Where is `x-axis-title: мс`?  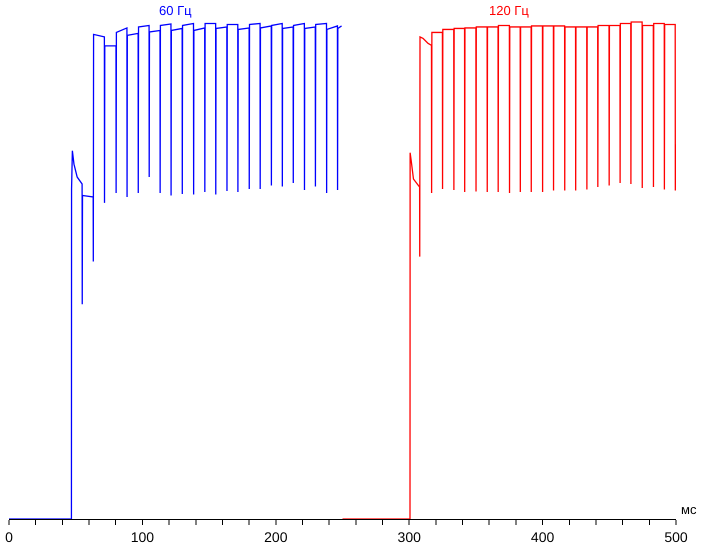 x-axis-title: мс is located at coordinates (689, 509).